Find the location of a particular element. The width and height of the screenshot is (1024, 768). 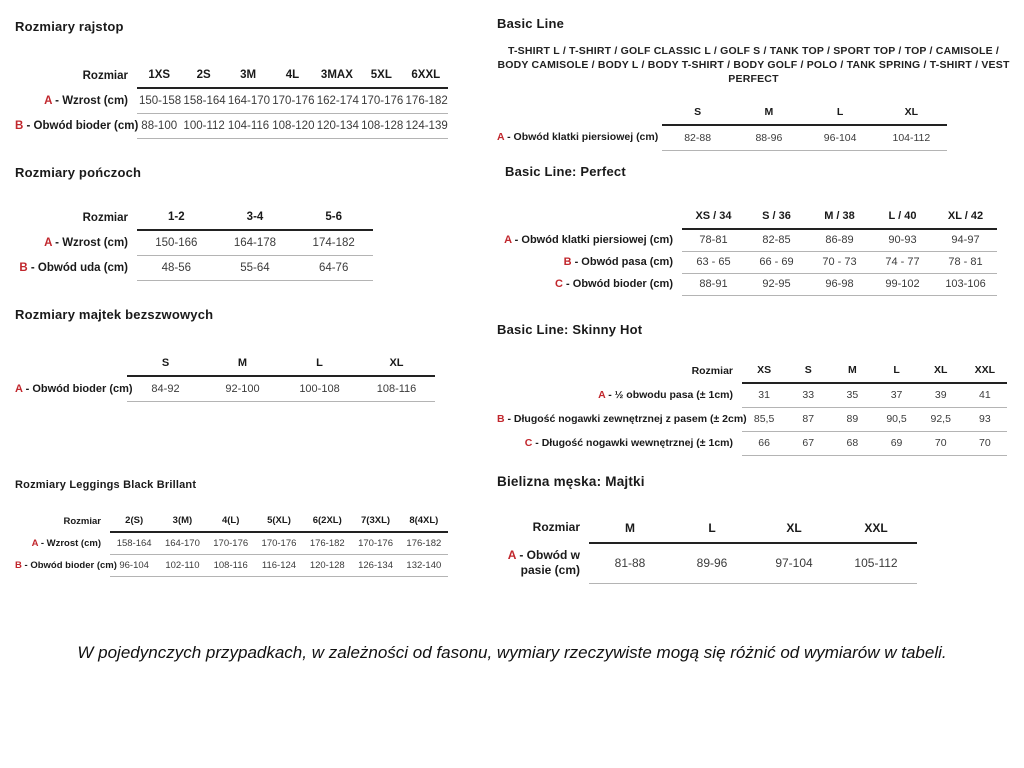

section-title: Basic Line: Skinny Hot is located at coordinates (570, 329).